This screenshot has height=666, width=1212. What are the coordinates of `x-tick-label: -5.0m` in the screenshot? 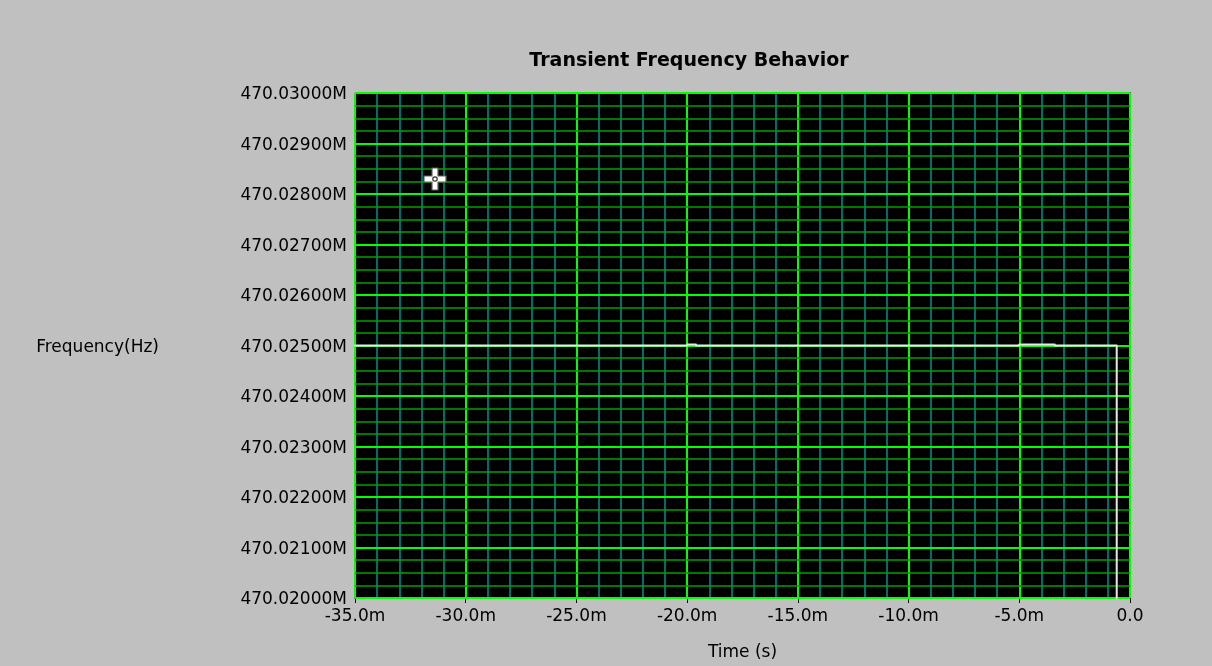 It's located at (1019, 614).